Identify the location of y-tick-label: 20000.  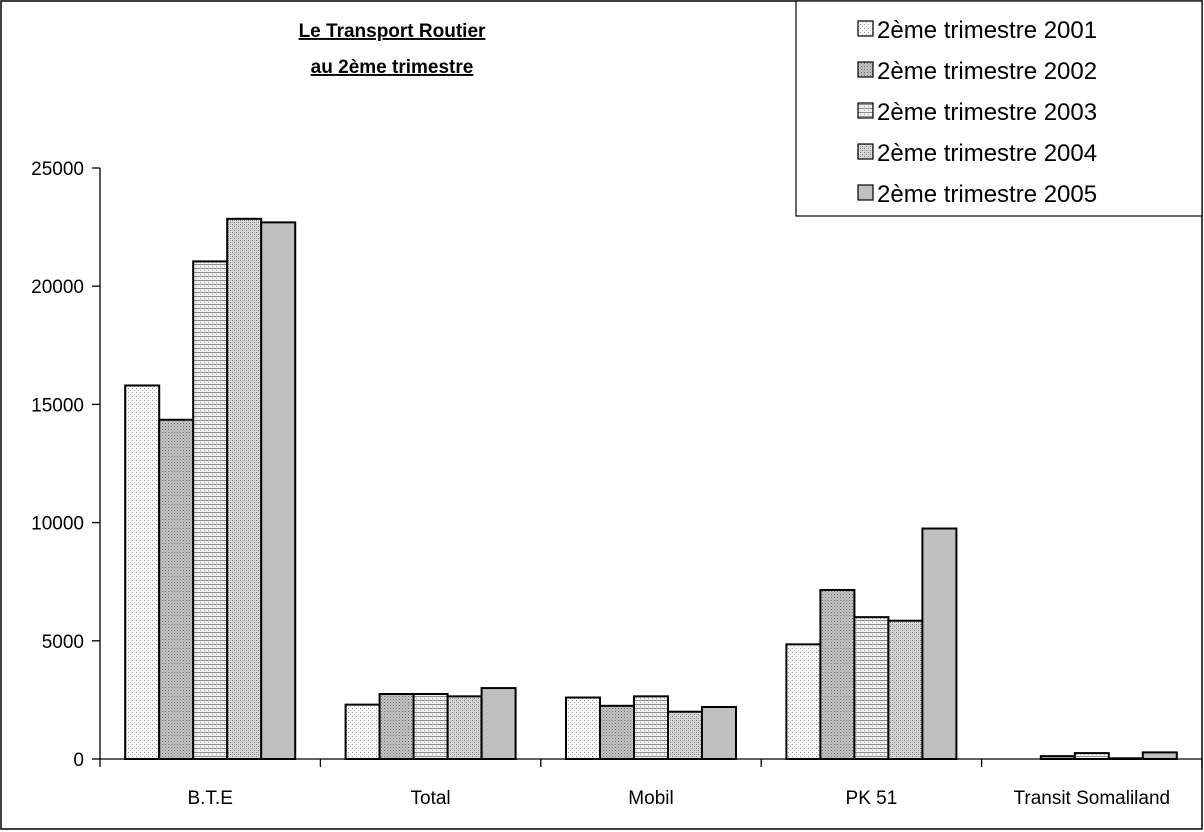
(57, 287).